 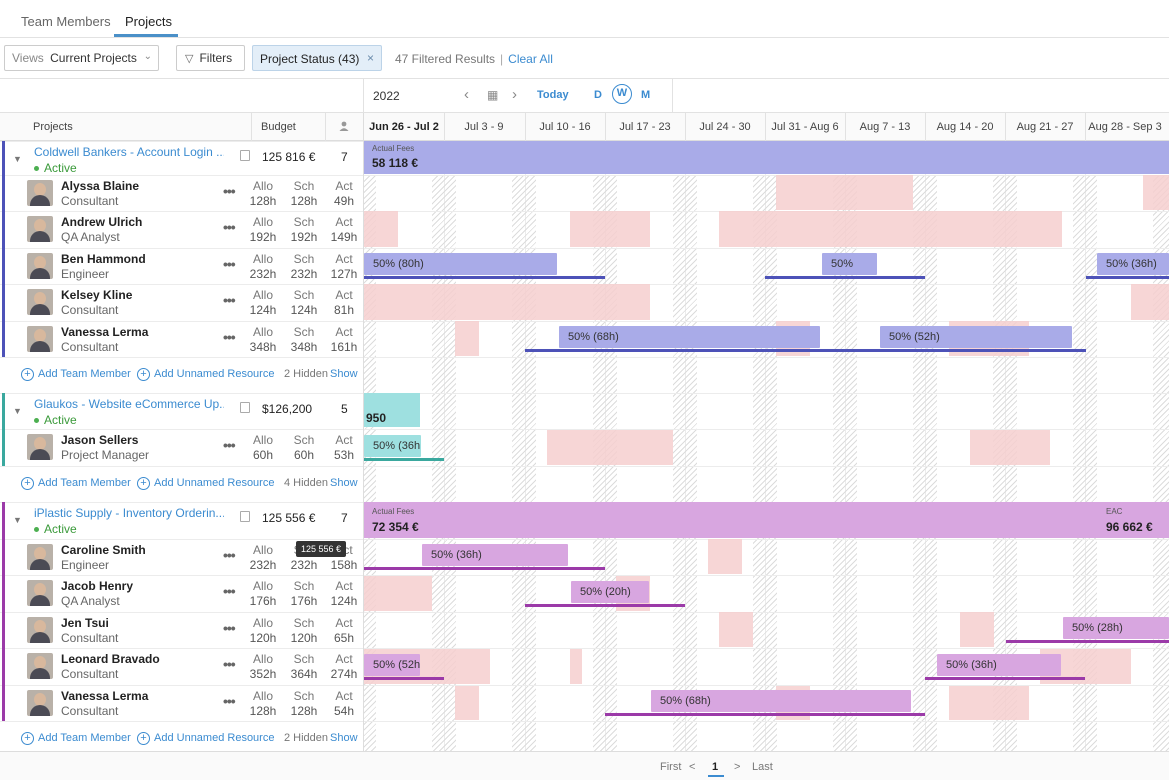 What do you see at coordinates (321, 549) in the screenshot?
I see `budget-tooltip: 125 556 €` at bounding box center [321, 549].